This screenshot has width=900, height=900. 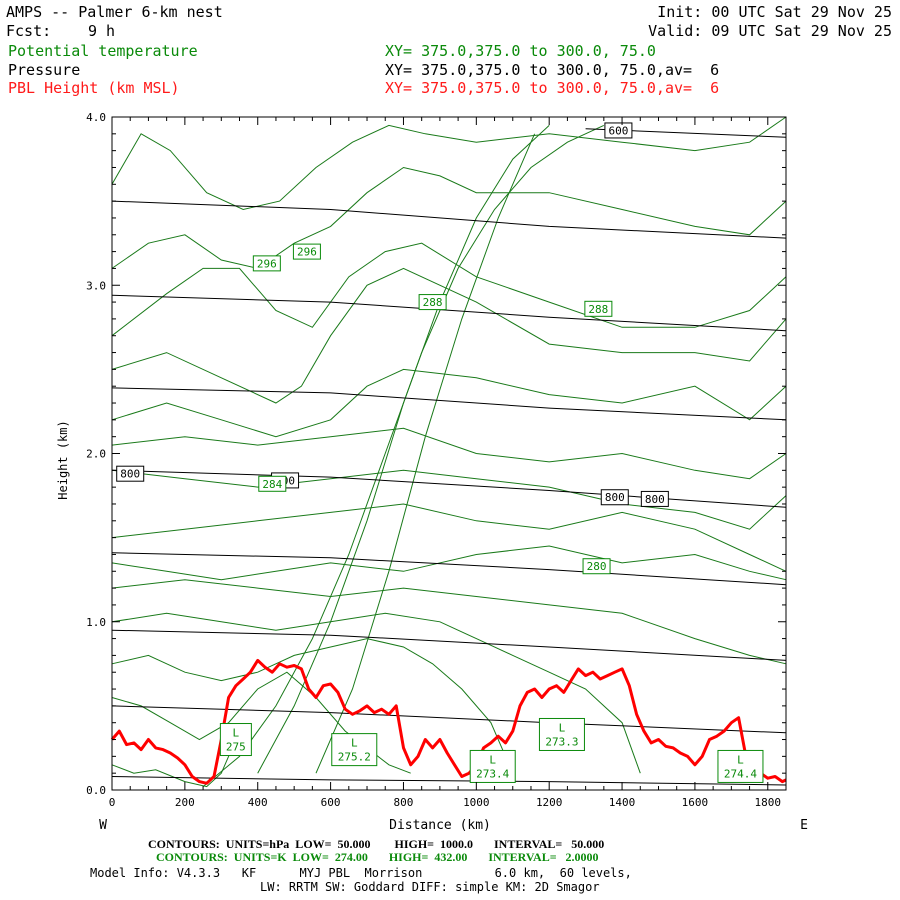 I want to click on x-tick-label-9: 1800, so click(x=768, y=802).